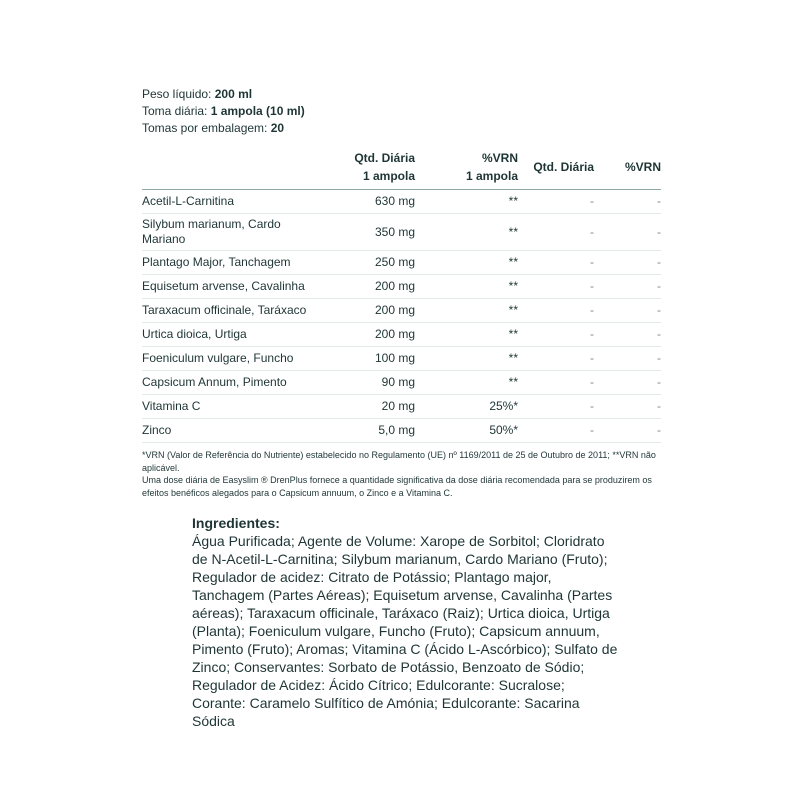 This screenshot has height=800, width=800. I want to click on table-row: Vitamina C 20 mg 25%* - -, so click(401, 406).